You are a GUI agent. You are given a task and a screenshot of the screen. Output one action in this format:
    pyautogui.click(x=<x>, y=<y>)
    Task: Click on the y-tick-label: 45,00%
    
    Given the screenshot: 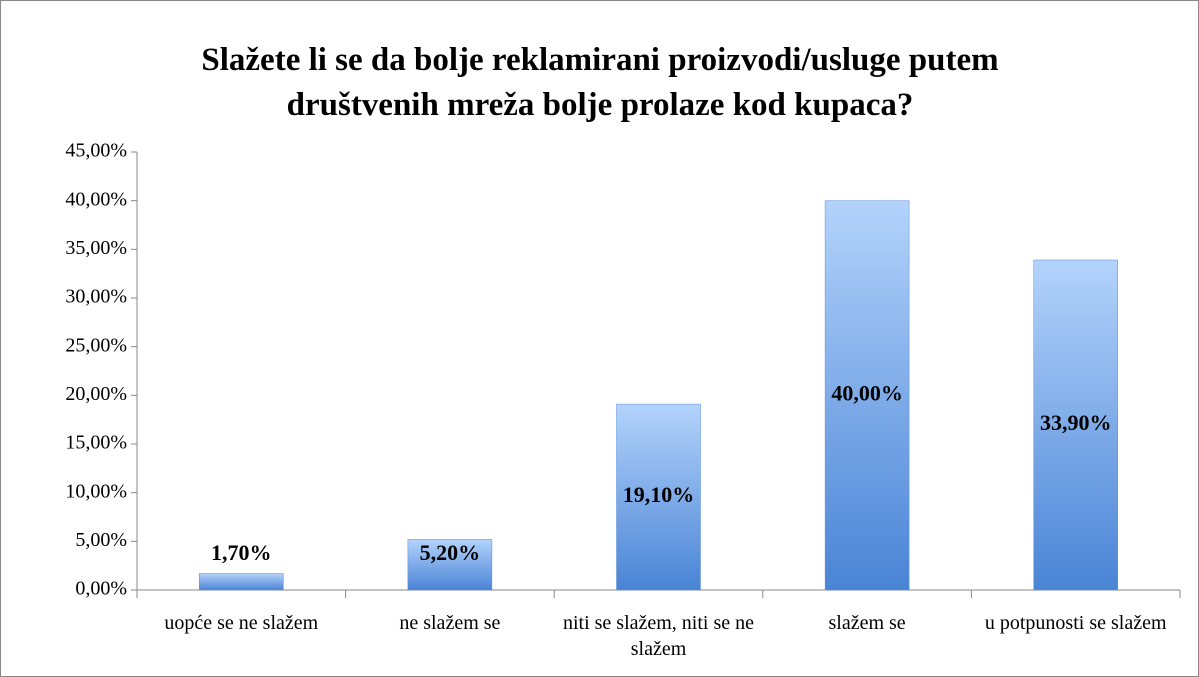 What is the action you would take?
    pyautogui.click(x=96, y=151)
    